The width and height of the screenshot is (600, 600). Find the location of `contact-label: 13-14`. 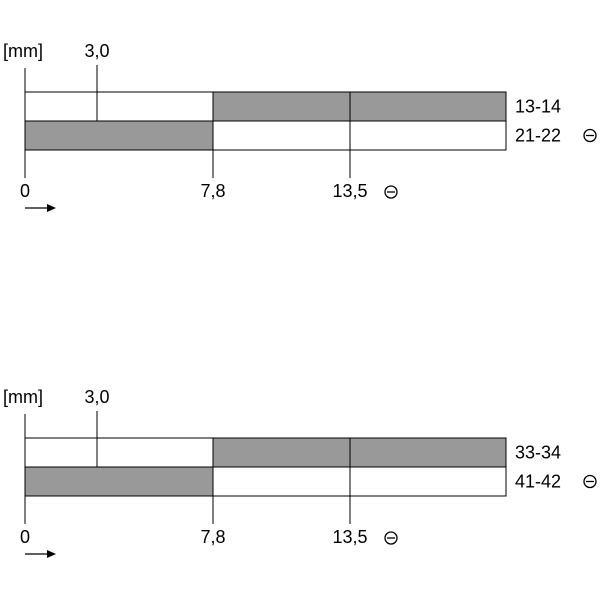

contact-label: 13-14 is located at coordinates (538, 106).